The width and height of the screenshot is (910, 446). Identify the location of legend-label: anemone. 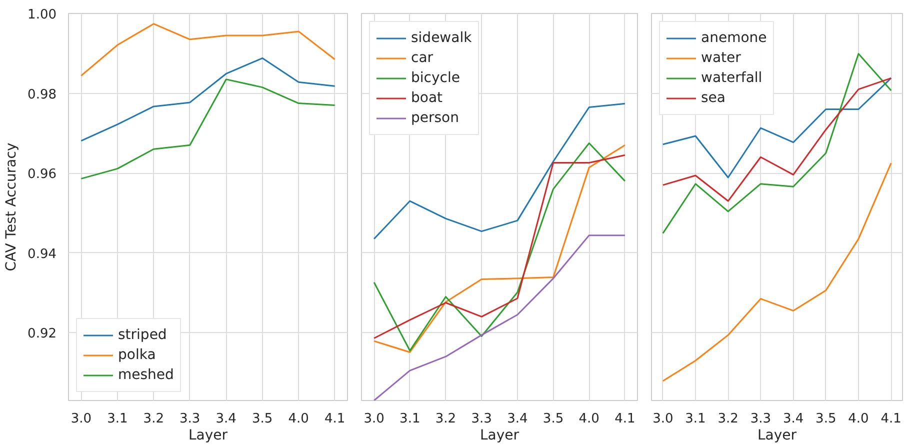
(734, 38).